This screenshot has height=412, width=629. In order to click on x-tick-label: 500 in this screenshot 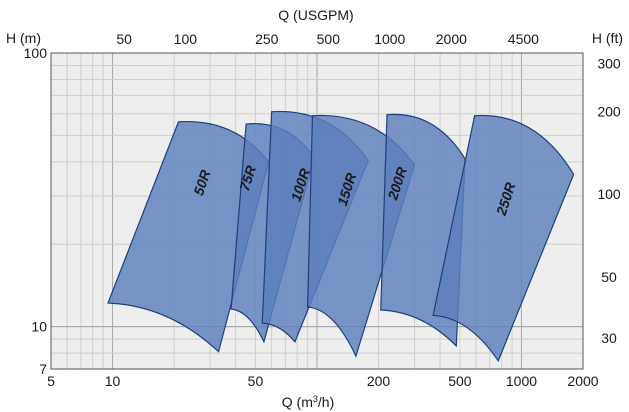, I will do `click(460, 381)`.